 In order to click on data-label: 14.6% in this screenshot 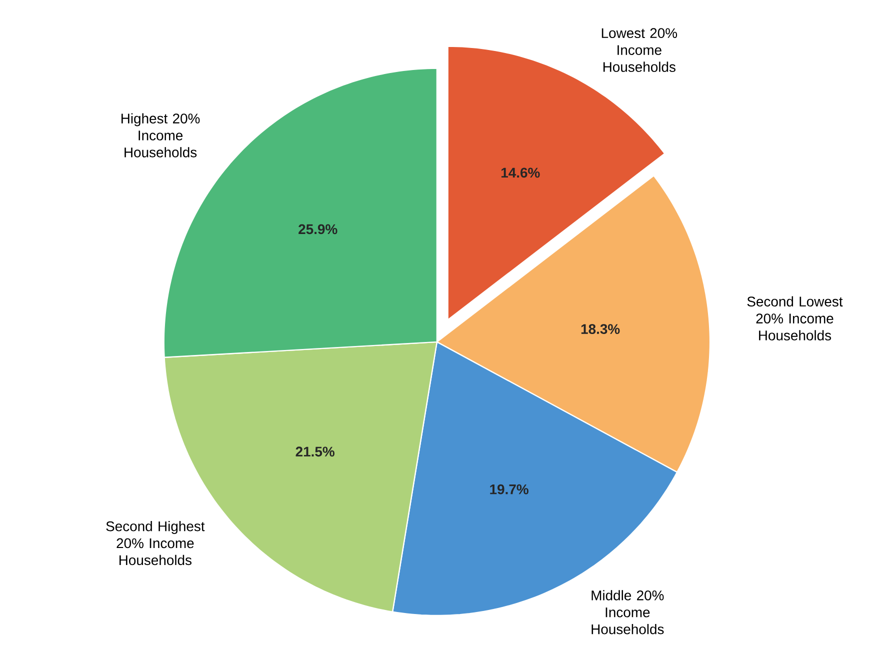, I will do `click(520, 173)`.